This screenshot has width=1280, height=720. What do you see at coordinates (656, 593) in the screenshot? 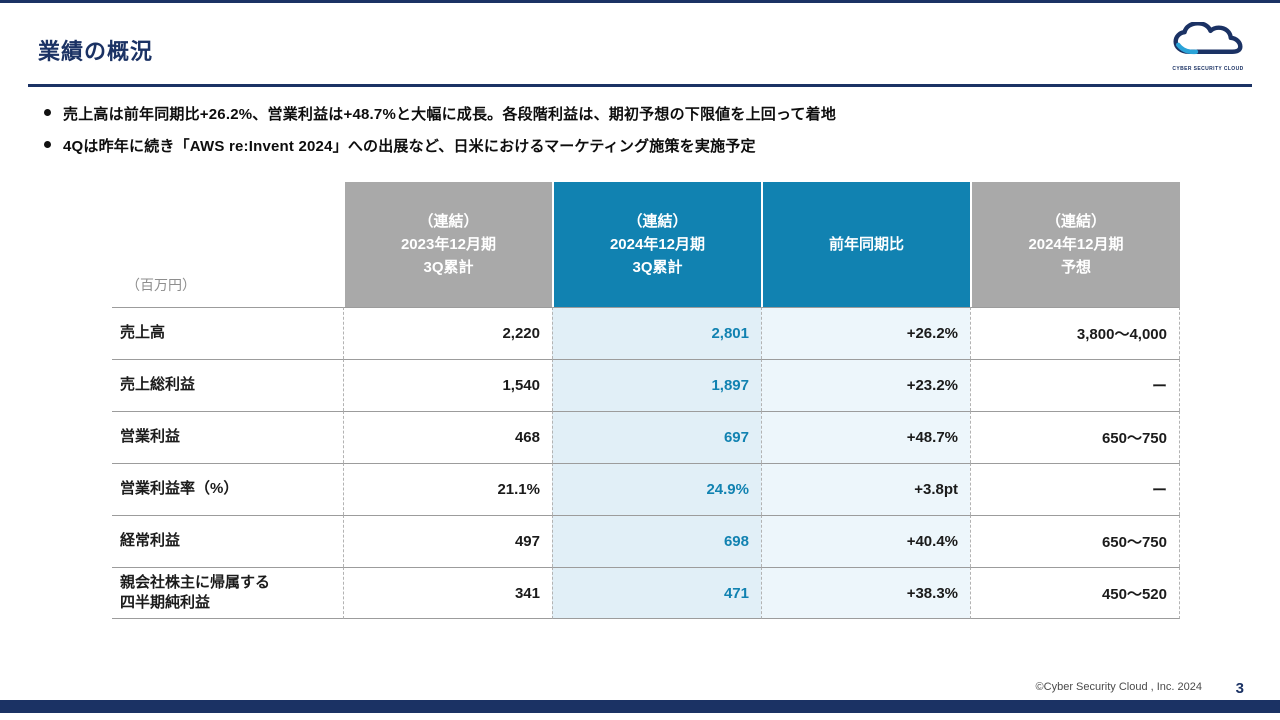
I see `cell-2024: 471` at bounding box center [656, 593].